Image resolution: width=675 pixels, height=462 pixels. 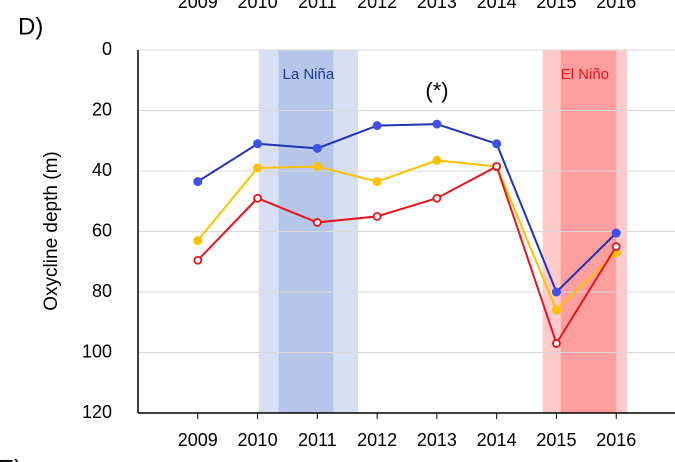 What do you see at coordinates (97, 351) in the screenshot?
I see `y-tick-label: 100` at bounding box center [97, 351].